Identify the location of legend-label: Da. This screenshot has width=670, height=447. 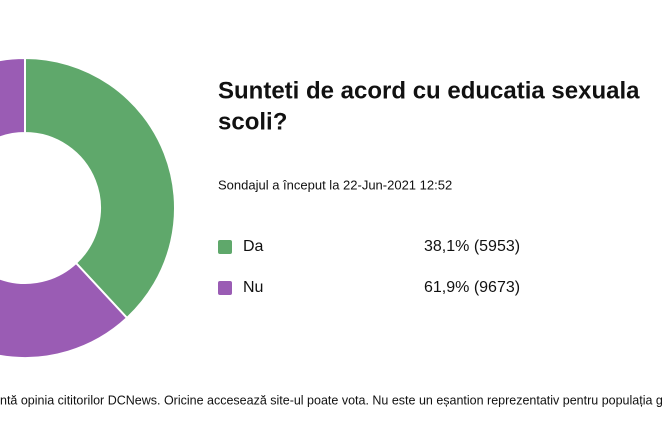
(253, 246).